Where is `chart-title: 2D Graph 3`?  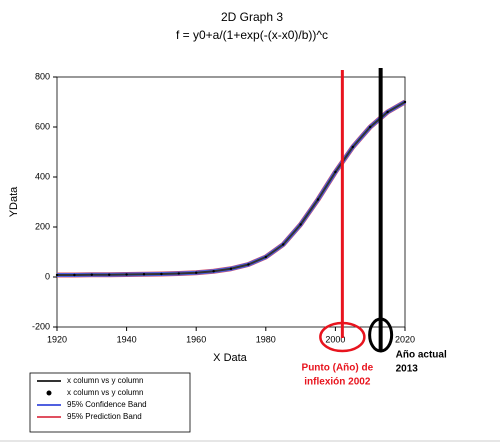 chart-title: 2D Graph 3 is located at coordinates (252, 17).